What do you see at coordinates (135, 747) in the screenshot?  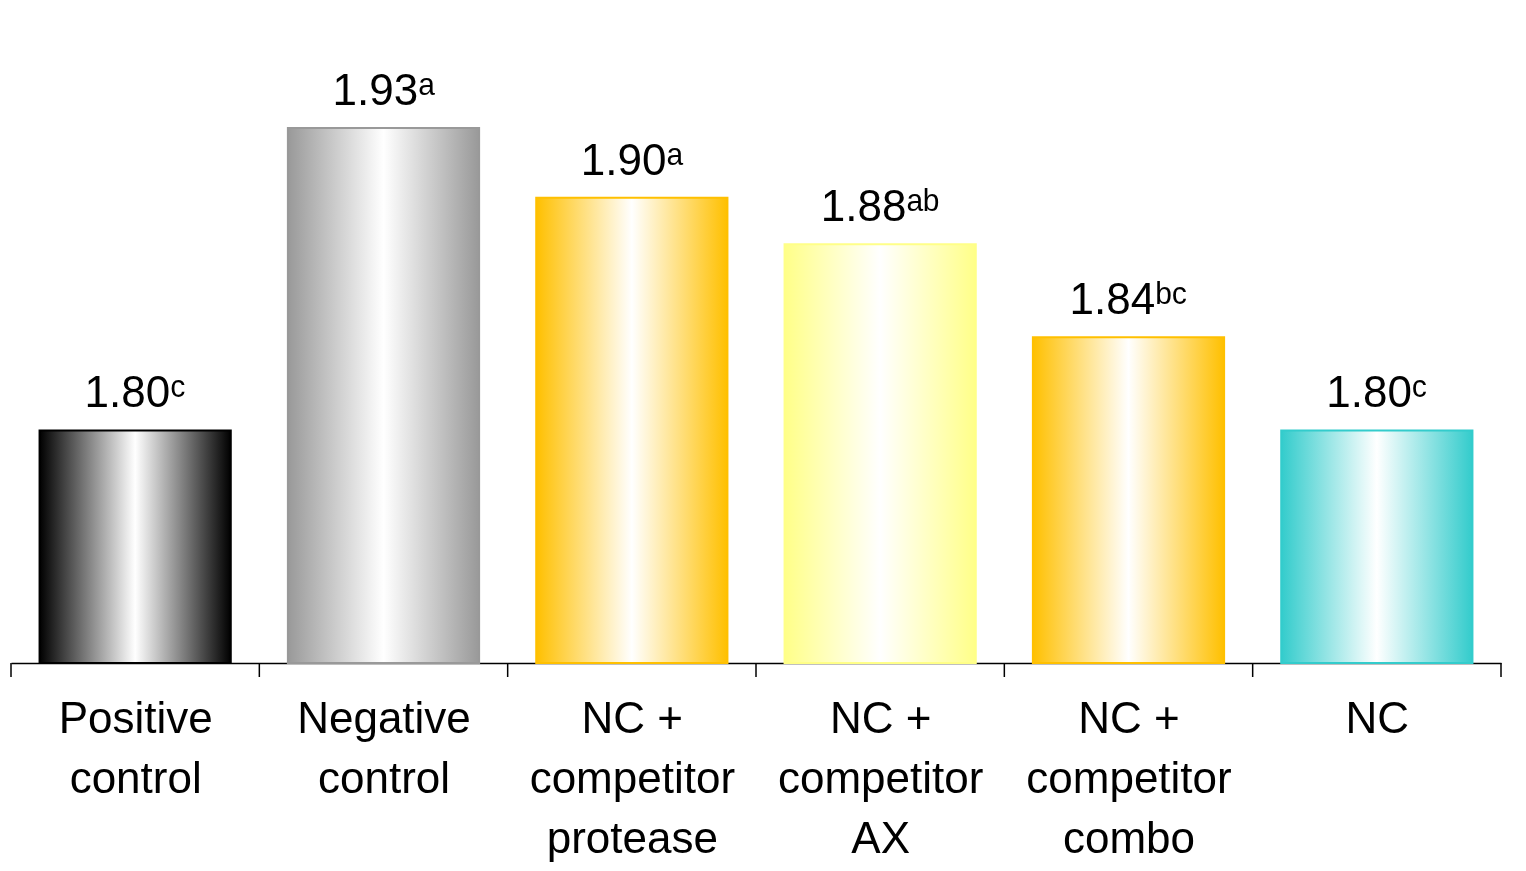 I see `x-tick-label: Positive control` at bounding box center [135, 747].